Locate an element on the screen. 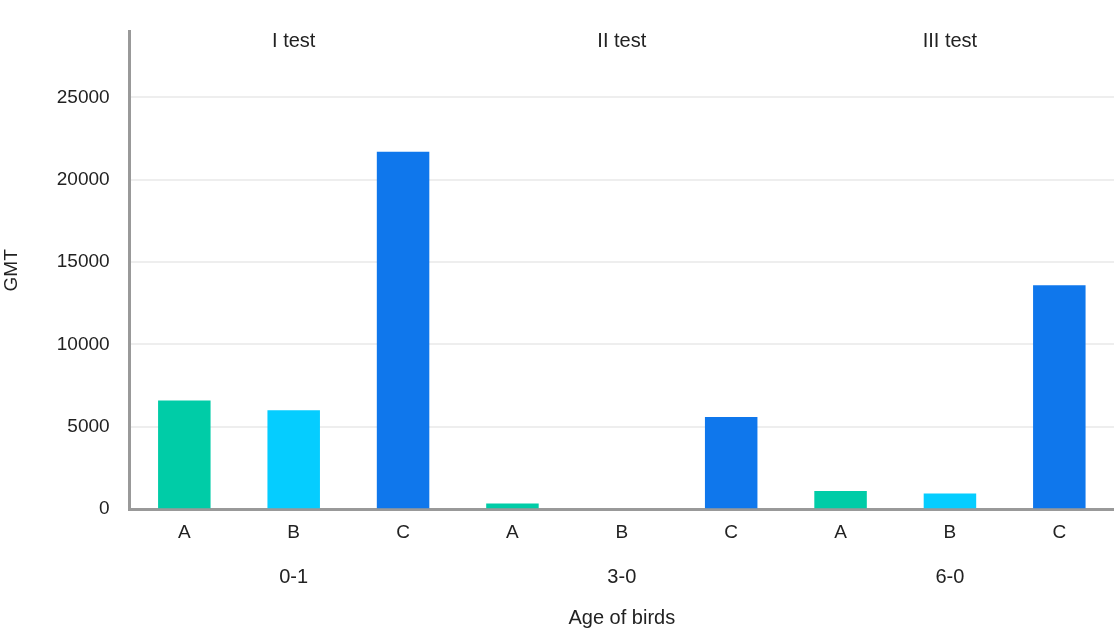 The width and height of the screenshot is (1114, 634). annotation: I test is located at coordinates (294, 39).